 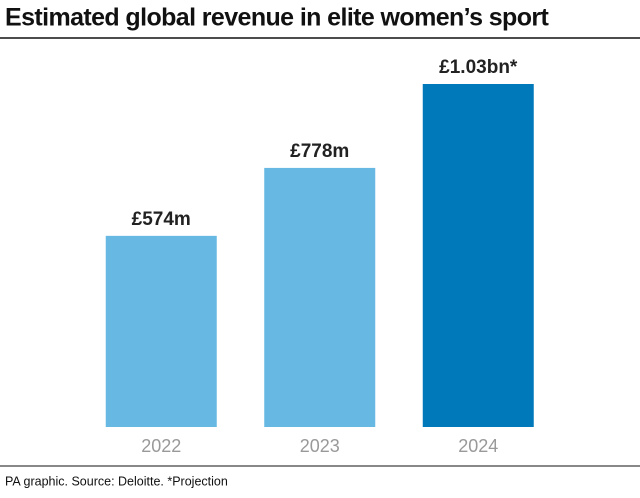 What do you see at coordinates (478, 67) in the screenshot?
I see `value-label: £1.03bn*` at bounding box center [478, 67].